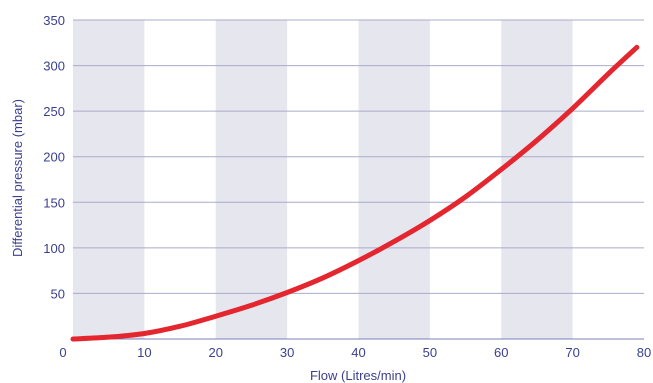  Describe the element at coordinates (62, 352) in the screenshot. I see `x-tick-label-0: 0` at that location.